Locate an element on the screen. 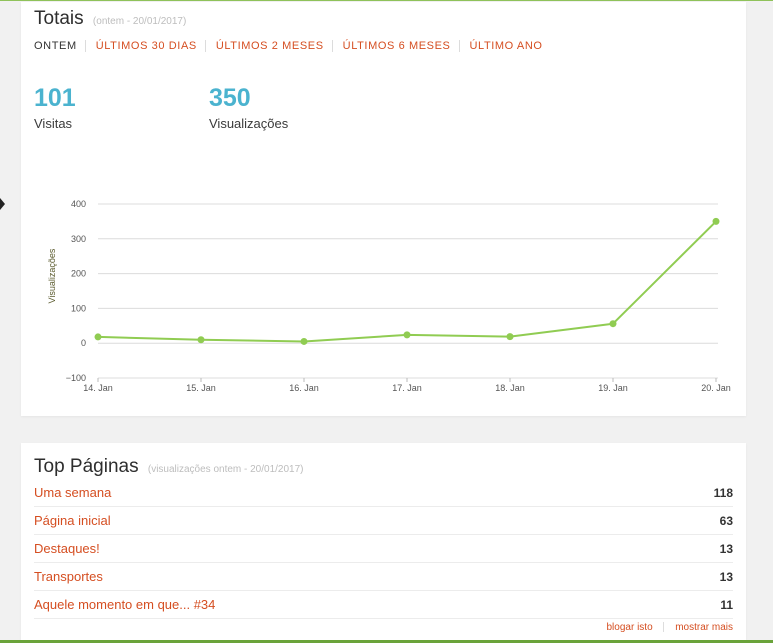 Image resolution: width=773 pixels, height=643 pixels. caret-right-icon is located at coordinates (2, 204).